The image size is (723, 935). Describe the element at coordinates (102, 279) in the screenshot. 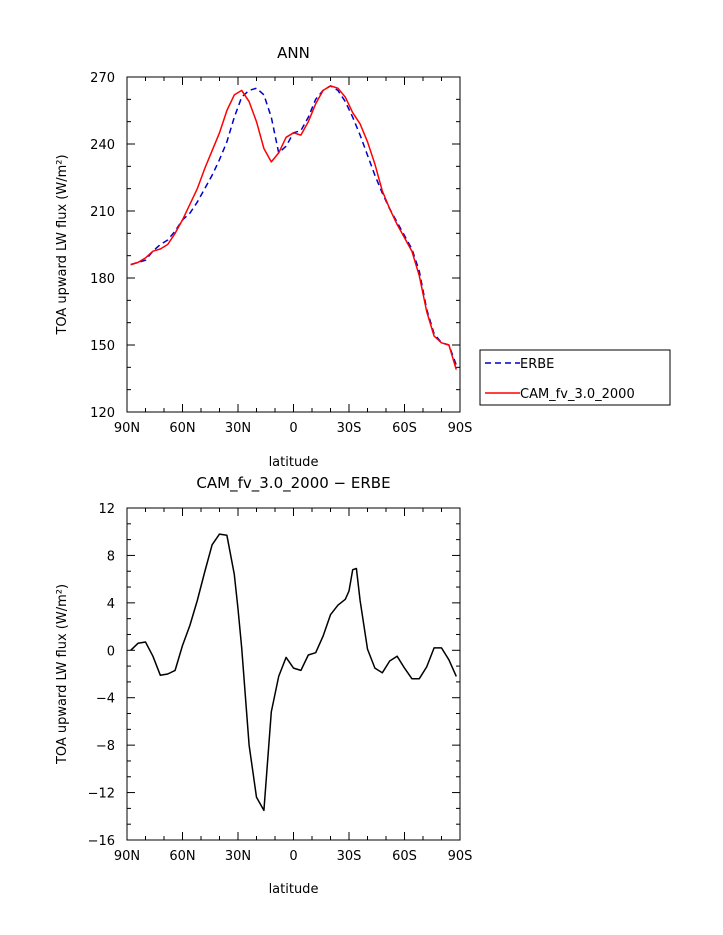

I see `y-tick-label: 180` at that location.